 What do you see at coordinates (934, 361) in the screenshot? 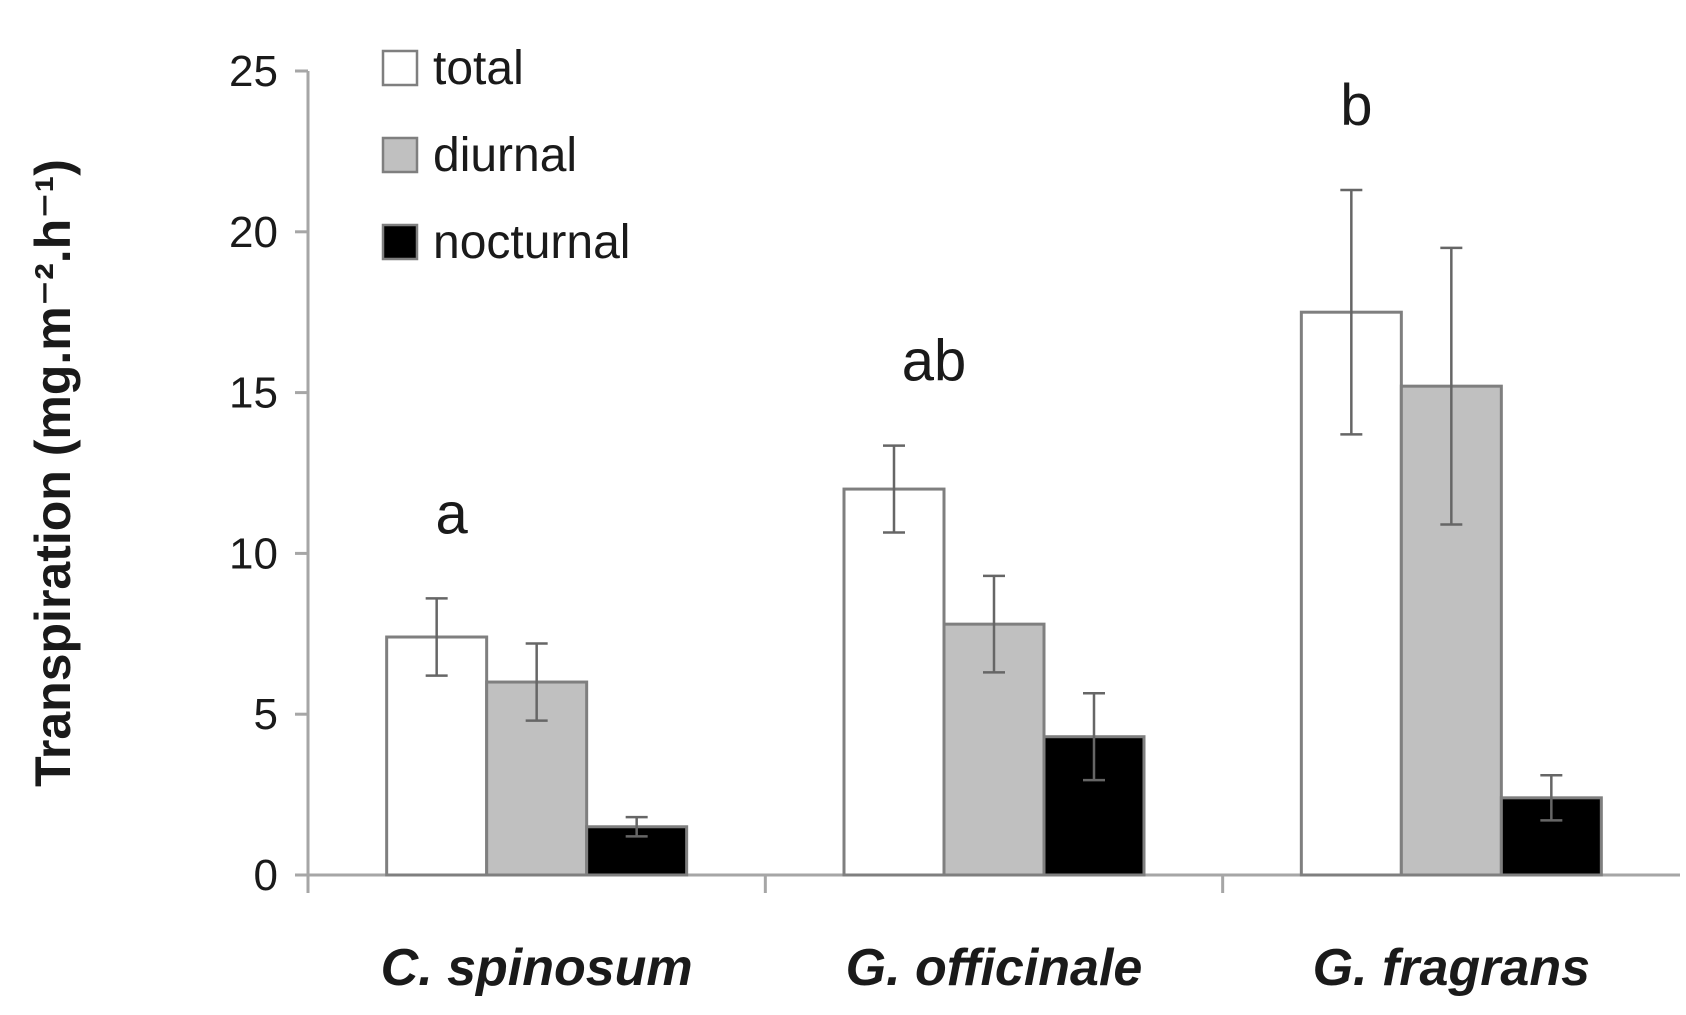
I see `significance-letter-g-officinale: ab` at bounding box center [934, 361].